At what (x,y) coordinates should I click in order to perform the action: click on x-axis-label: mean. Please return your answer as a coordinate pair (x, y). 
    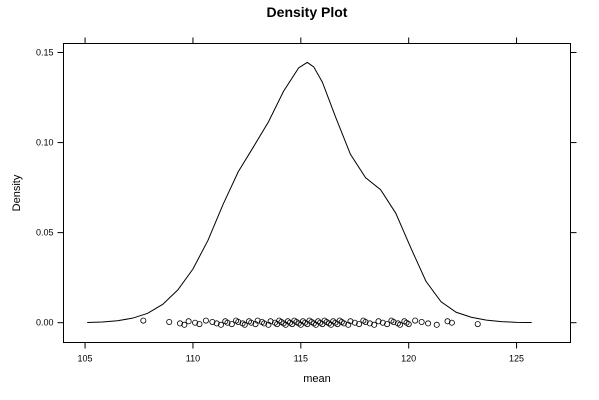
    Looking at the image, I should click on (317, 379).